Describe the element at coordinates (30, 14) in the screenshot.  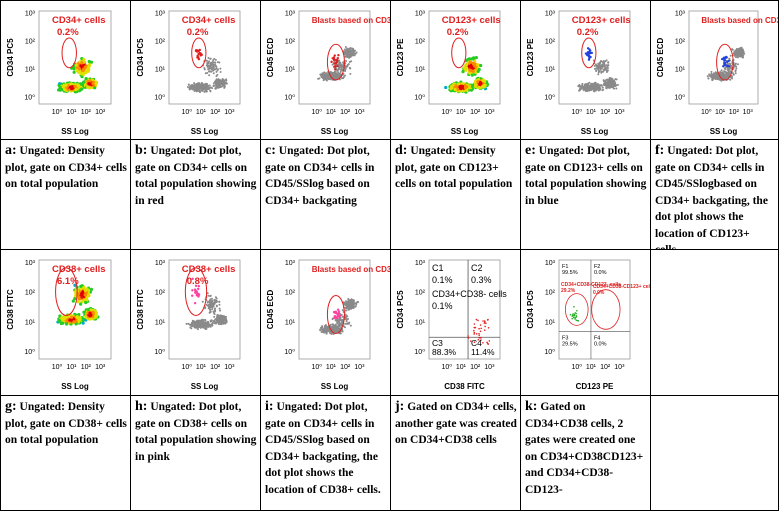
I see `y-tick-label: 10³` at that location.